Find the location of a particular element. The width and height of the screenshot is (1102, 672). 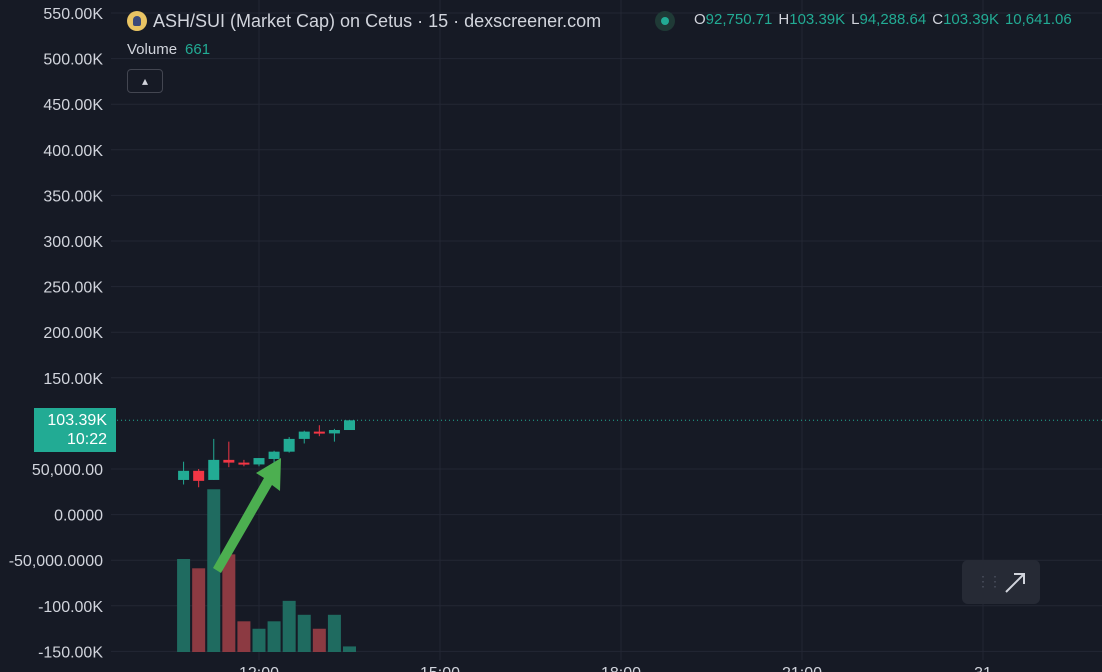

ohlc-close-value: 103.39K is located at coordinates (971, 19).